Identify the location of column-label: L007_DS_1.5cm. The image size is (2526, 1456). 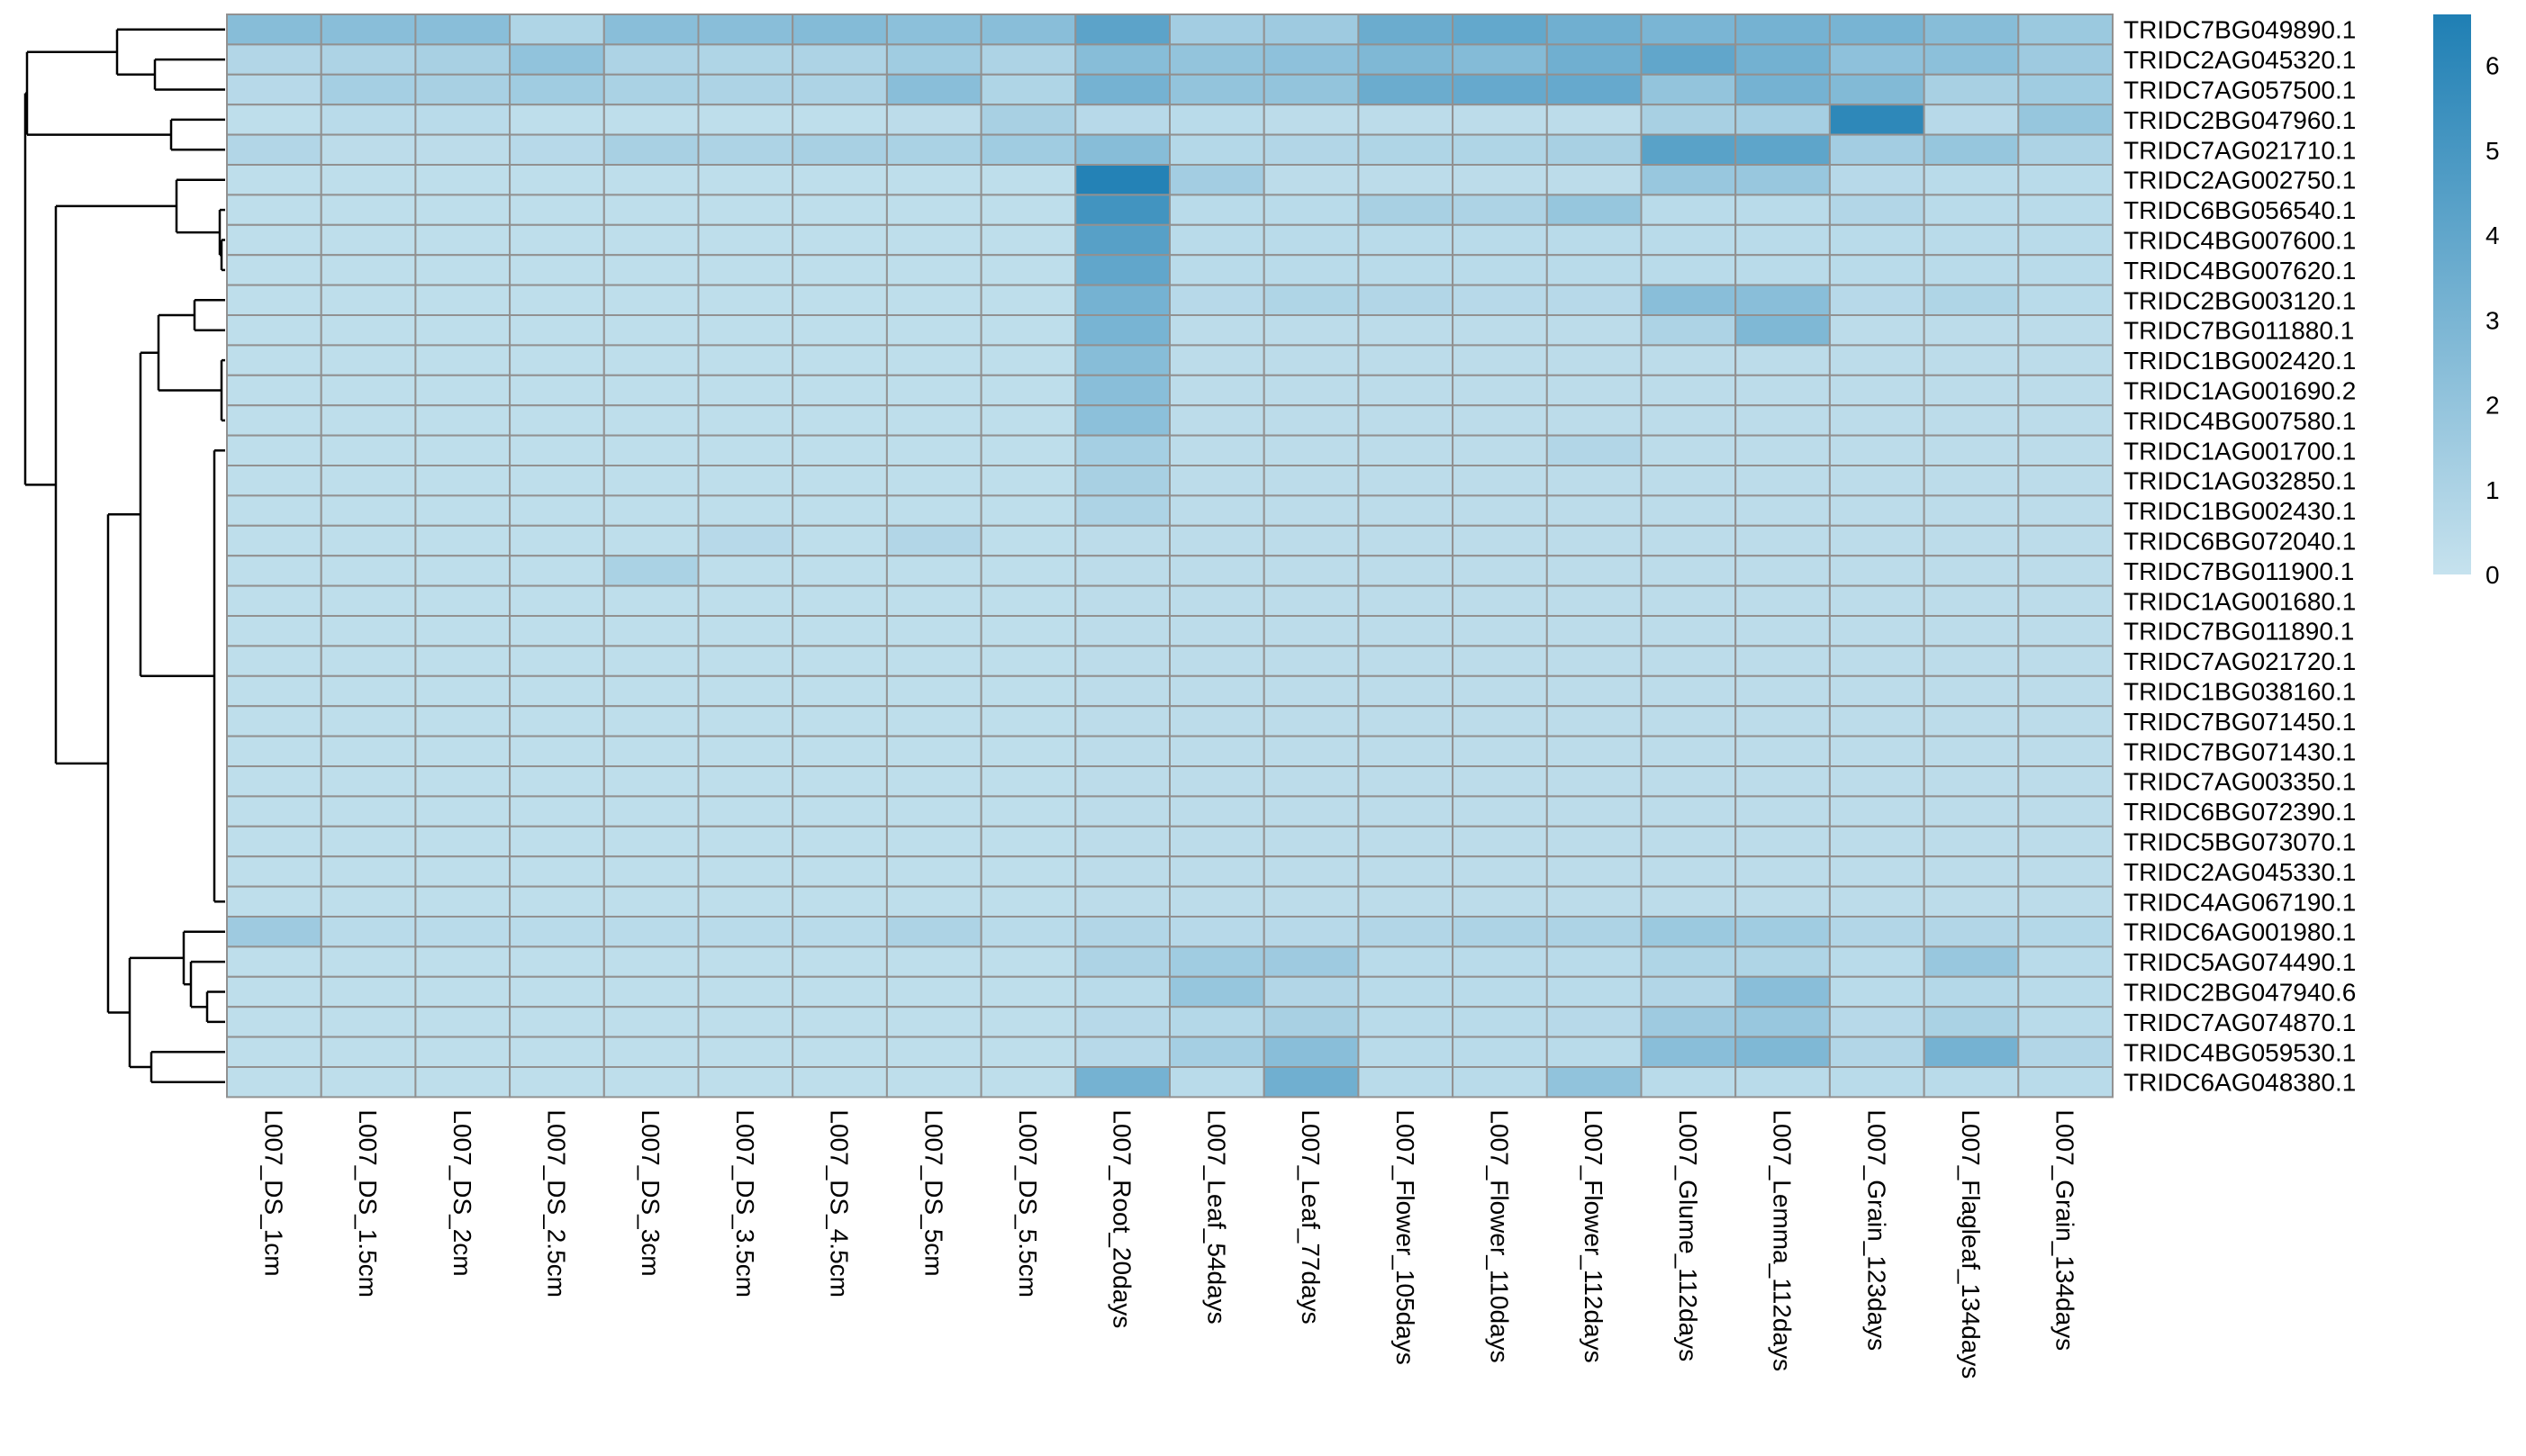
(368, 1203).